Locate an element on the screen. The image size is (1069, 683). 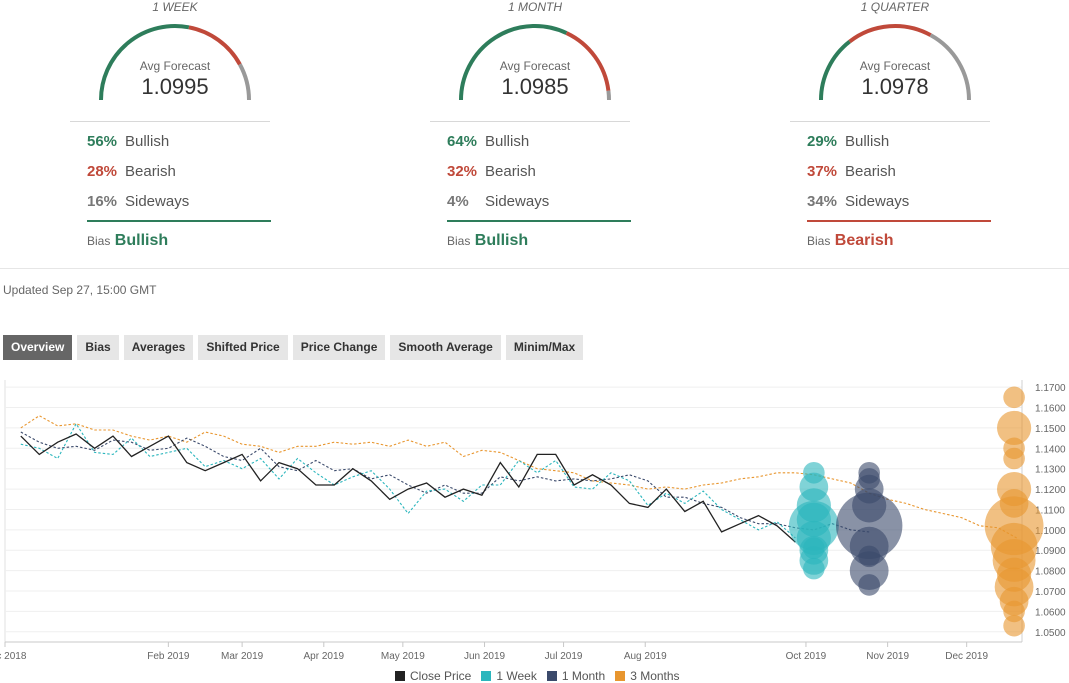
tab-minim-max: Minim/Max is located at coordinates (544, 347).